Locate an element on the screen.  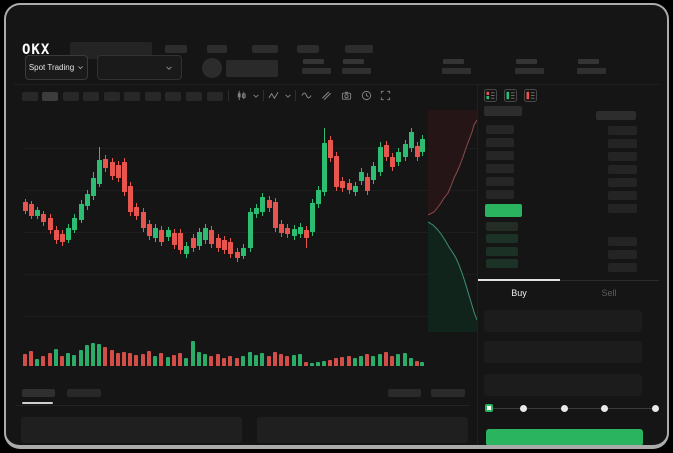
candle-style-chevron-button is located at coordinates (256, 96).